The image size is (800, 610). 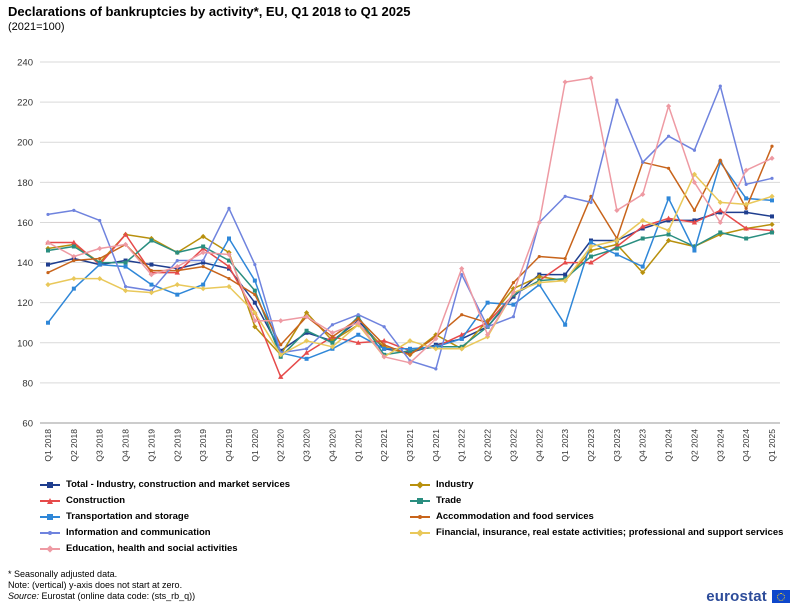 What do you see at coordinates (25, 343) in the screenshot?
I see `y-tick-label: 100` at bounding box center [25, 343].